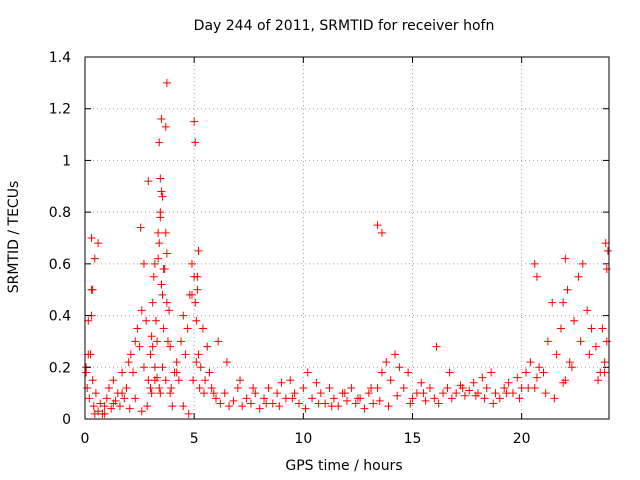  I want to click on y-tick-label: 1.4, so click(60, 58).